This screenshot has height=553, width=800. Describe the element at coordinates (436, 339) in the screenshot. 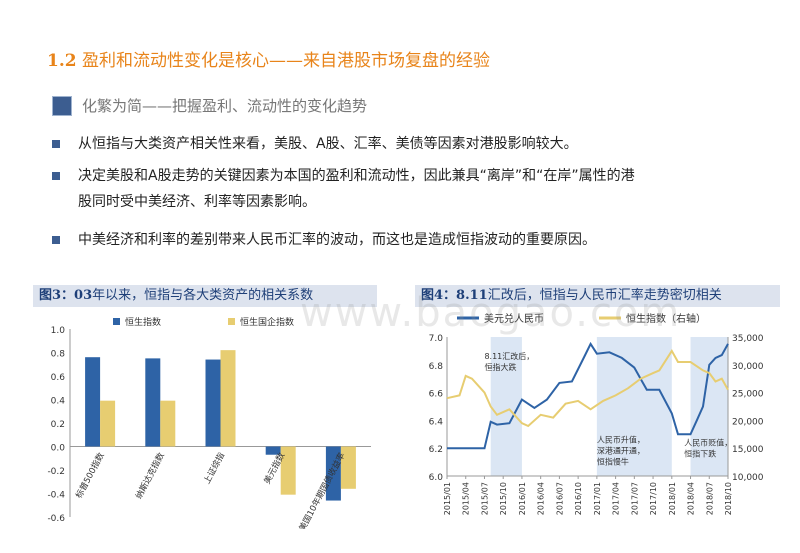

I see `y-left-tick-label: 7.0` at that location.